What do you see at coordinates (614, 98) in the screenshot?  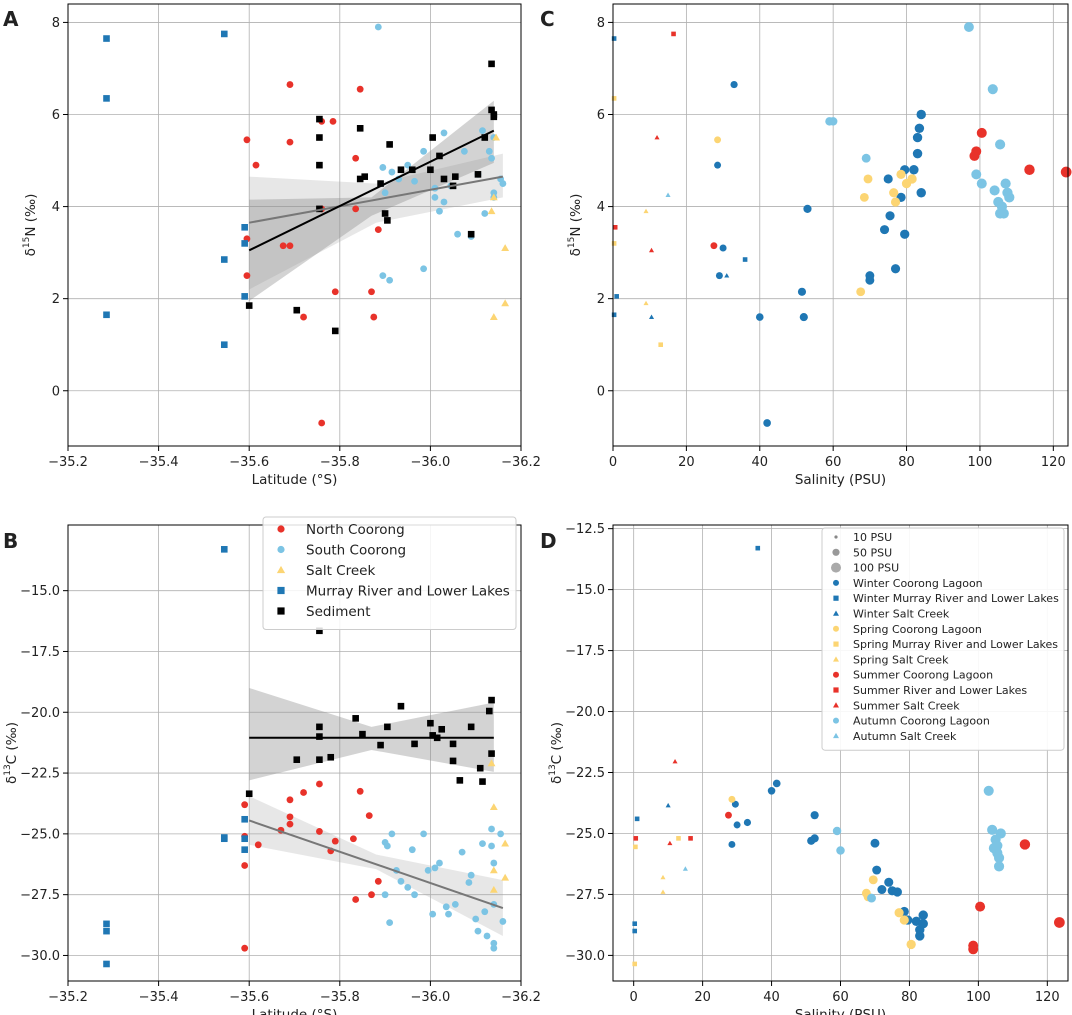 I see `point-c-spring-murray-river-and-lower-lakes` at bounding box center [614, 98].